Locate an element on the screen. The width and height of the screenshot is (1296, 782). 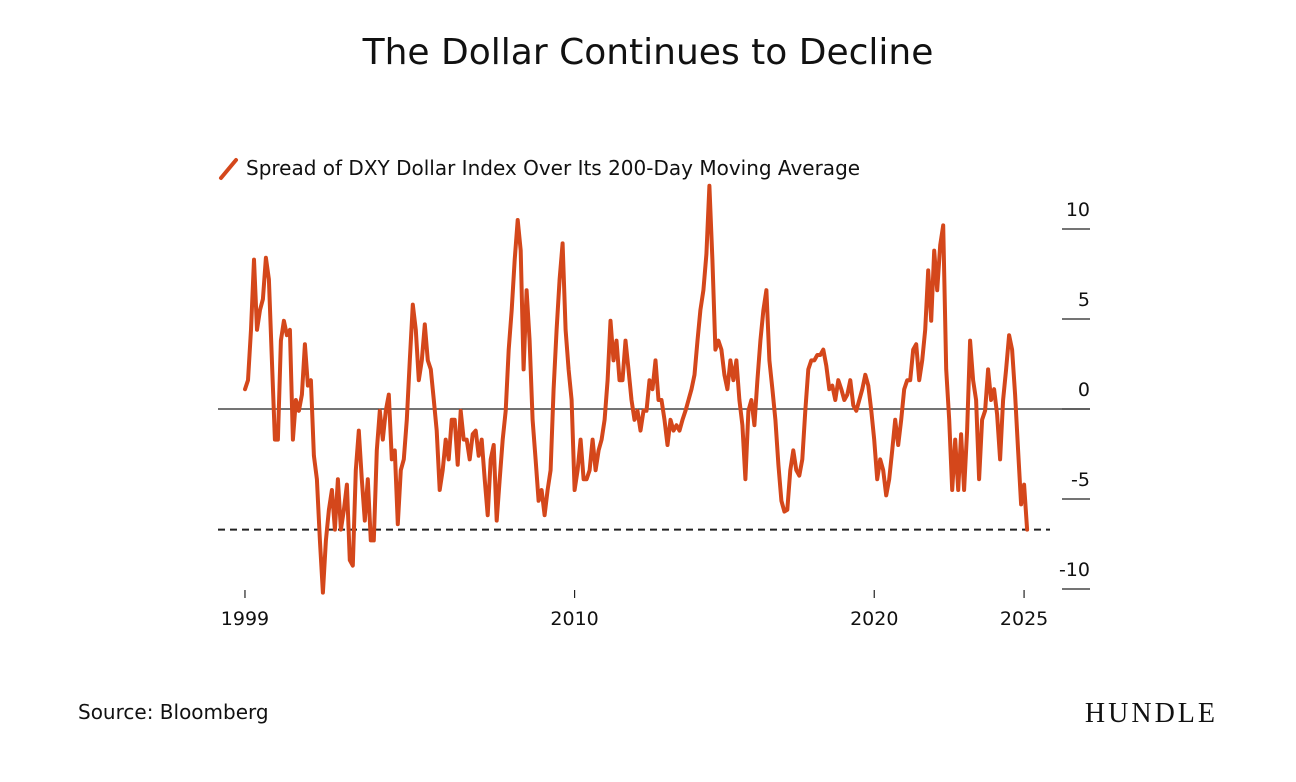
brand: HUNDLE is located at coordinates (1151, 713).